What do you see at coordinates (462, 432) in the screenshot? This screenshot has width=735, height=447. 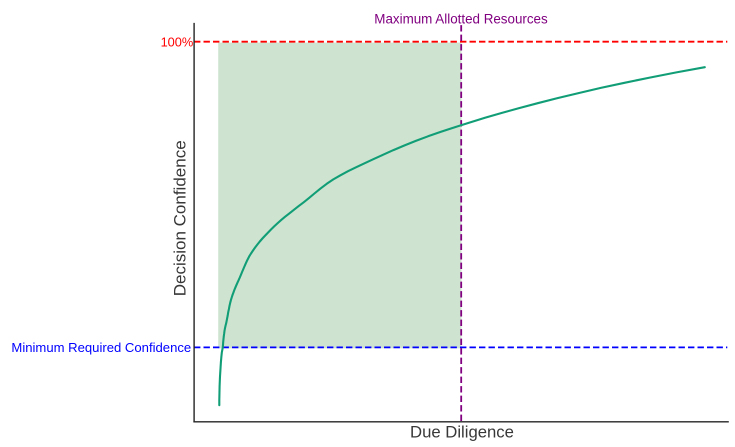 I see `svg-text: Due Diligence` at bounding box center [462, 432].